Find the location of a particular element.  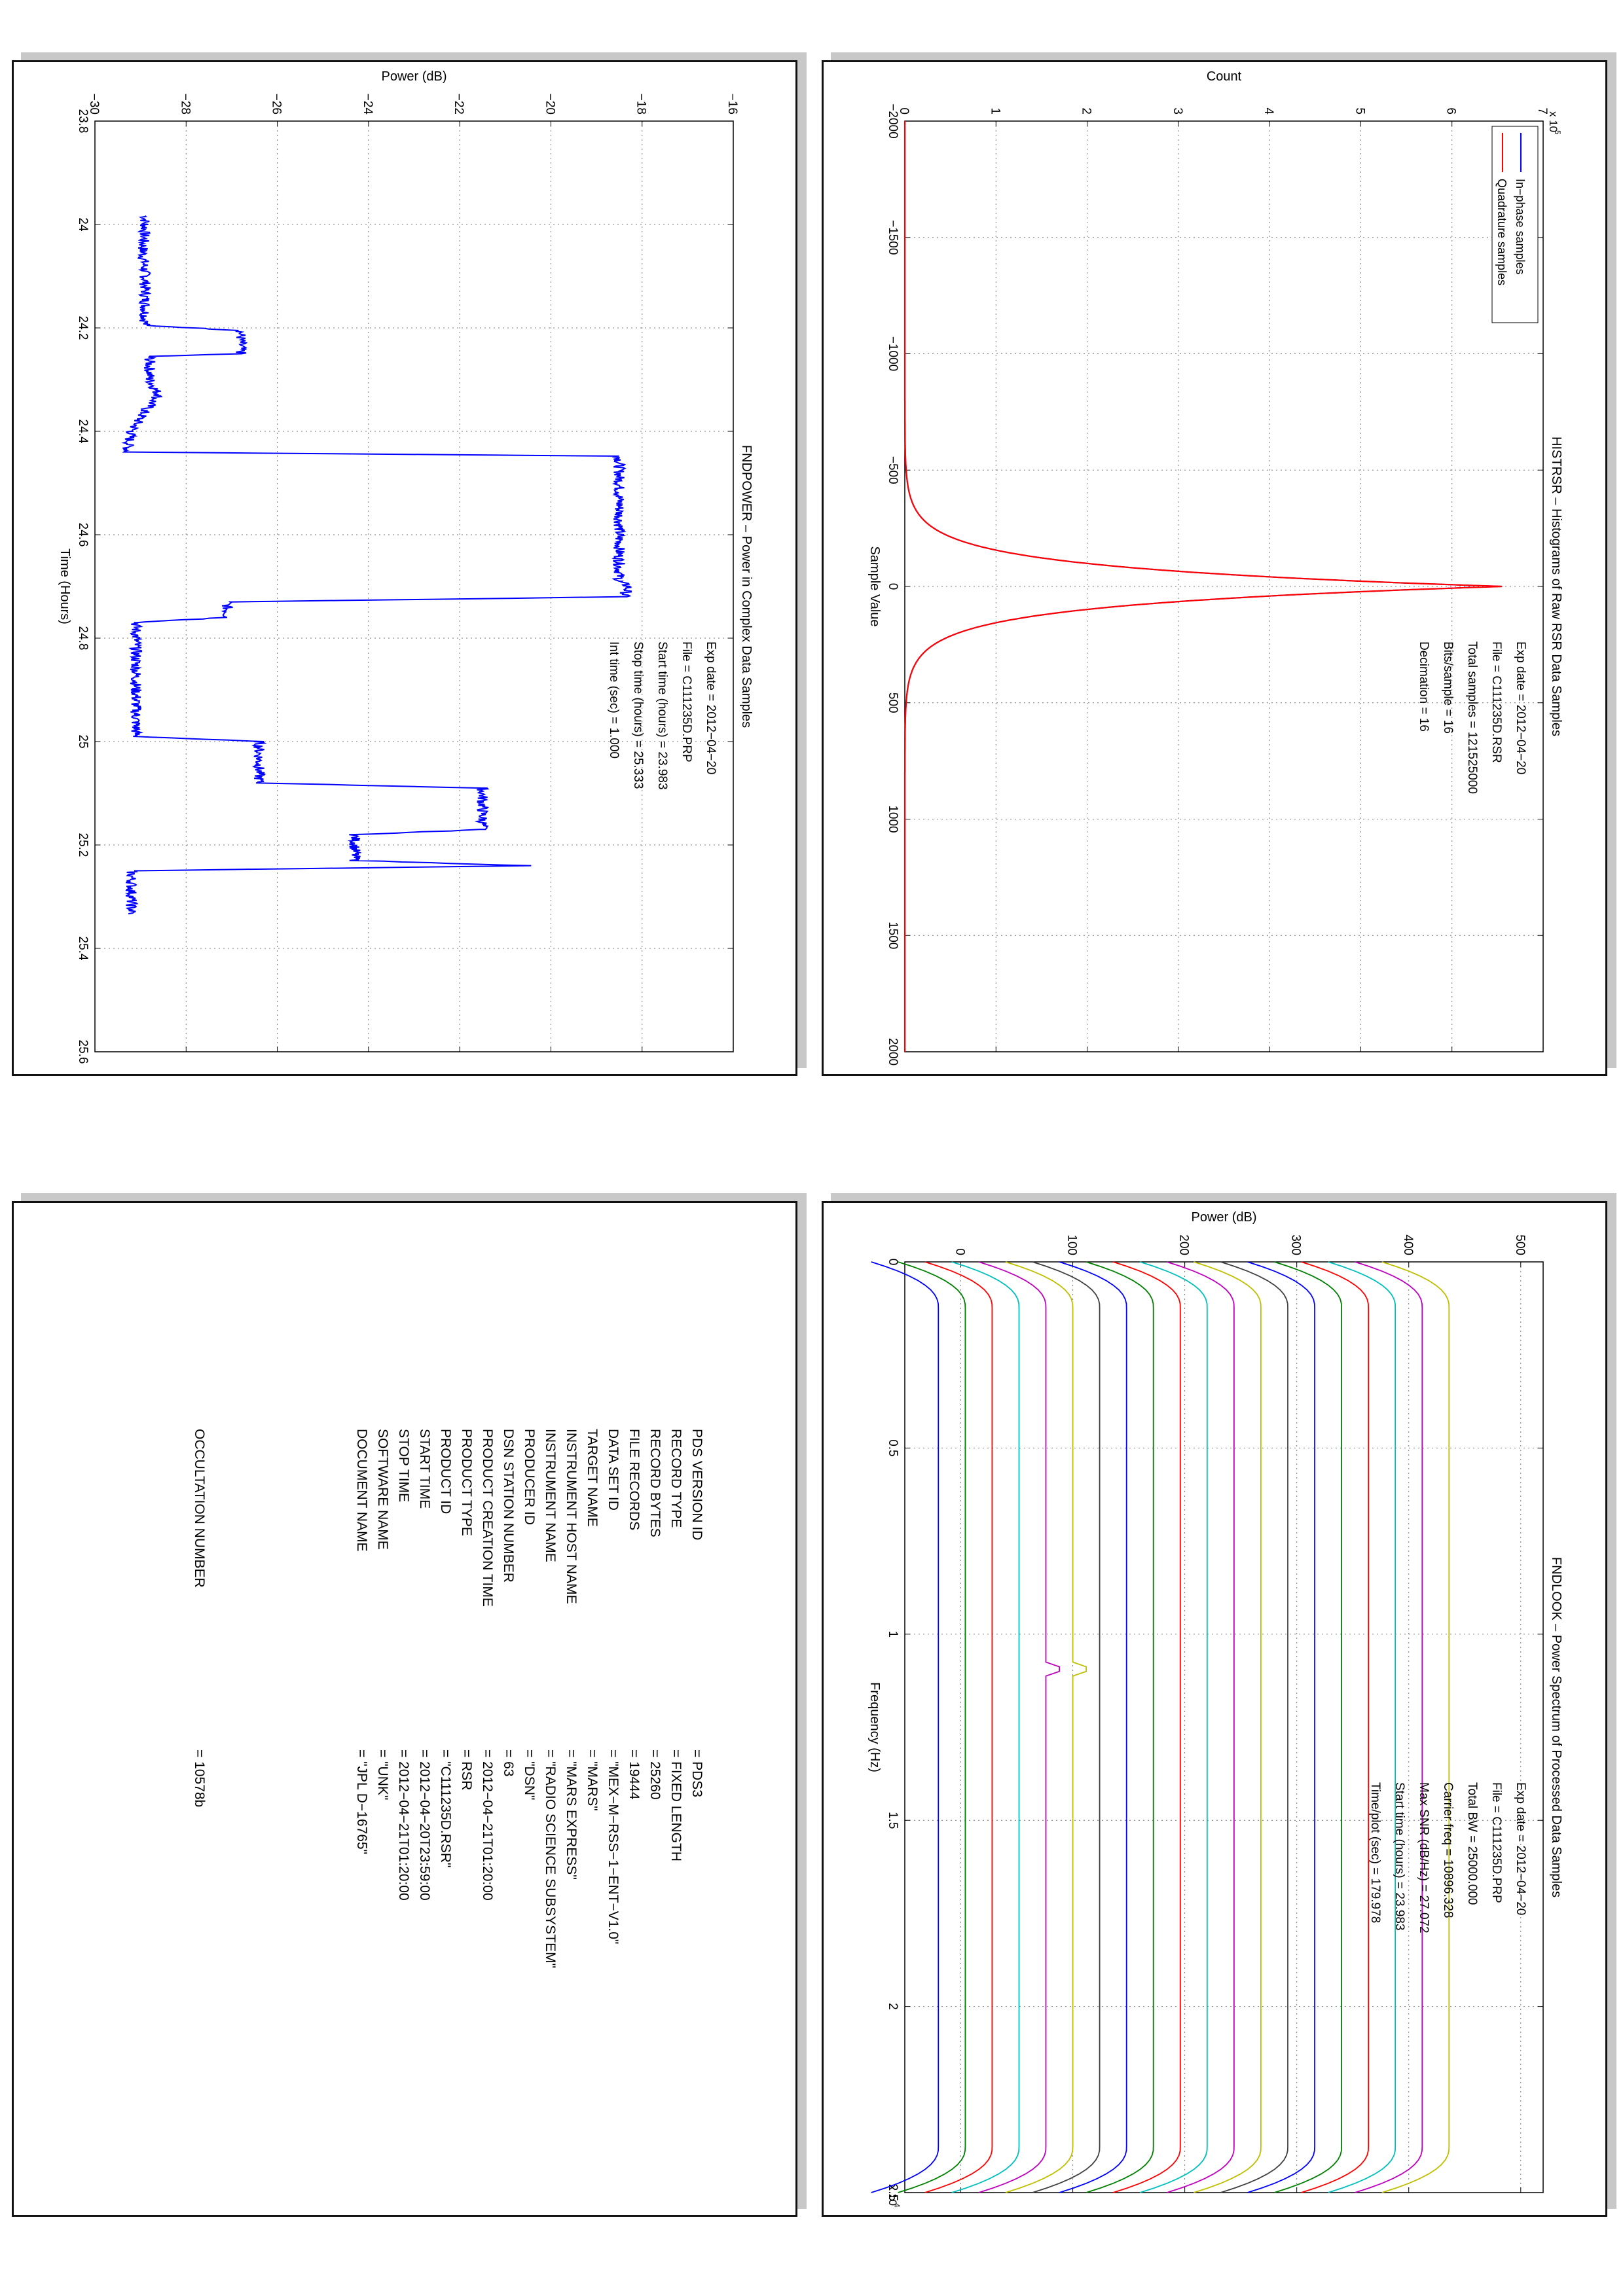

label-key: PDS VERSION ID is located at coordinates (696, 1485).